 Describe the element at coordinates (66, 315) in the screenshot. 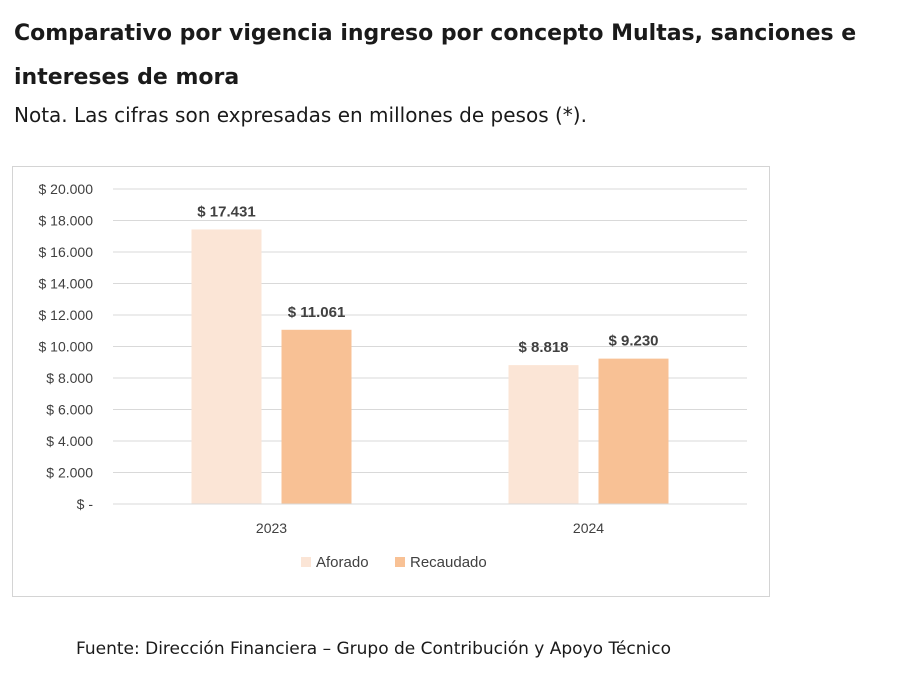

I see `y-tick-label: $ 12.000` at that location.